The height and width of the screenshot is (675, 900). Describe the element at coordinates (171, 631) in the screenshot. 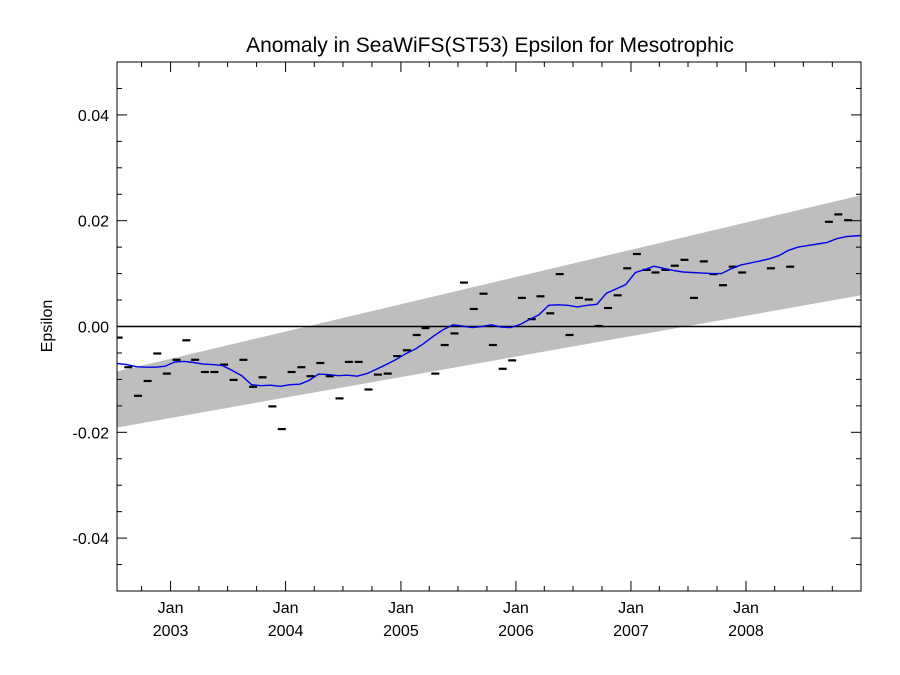

I see `x-tick-year-label: 2003` at that location.